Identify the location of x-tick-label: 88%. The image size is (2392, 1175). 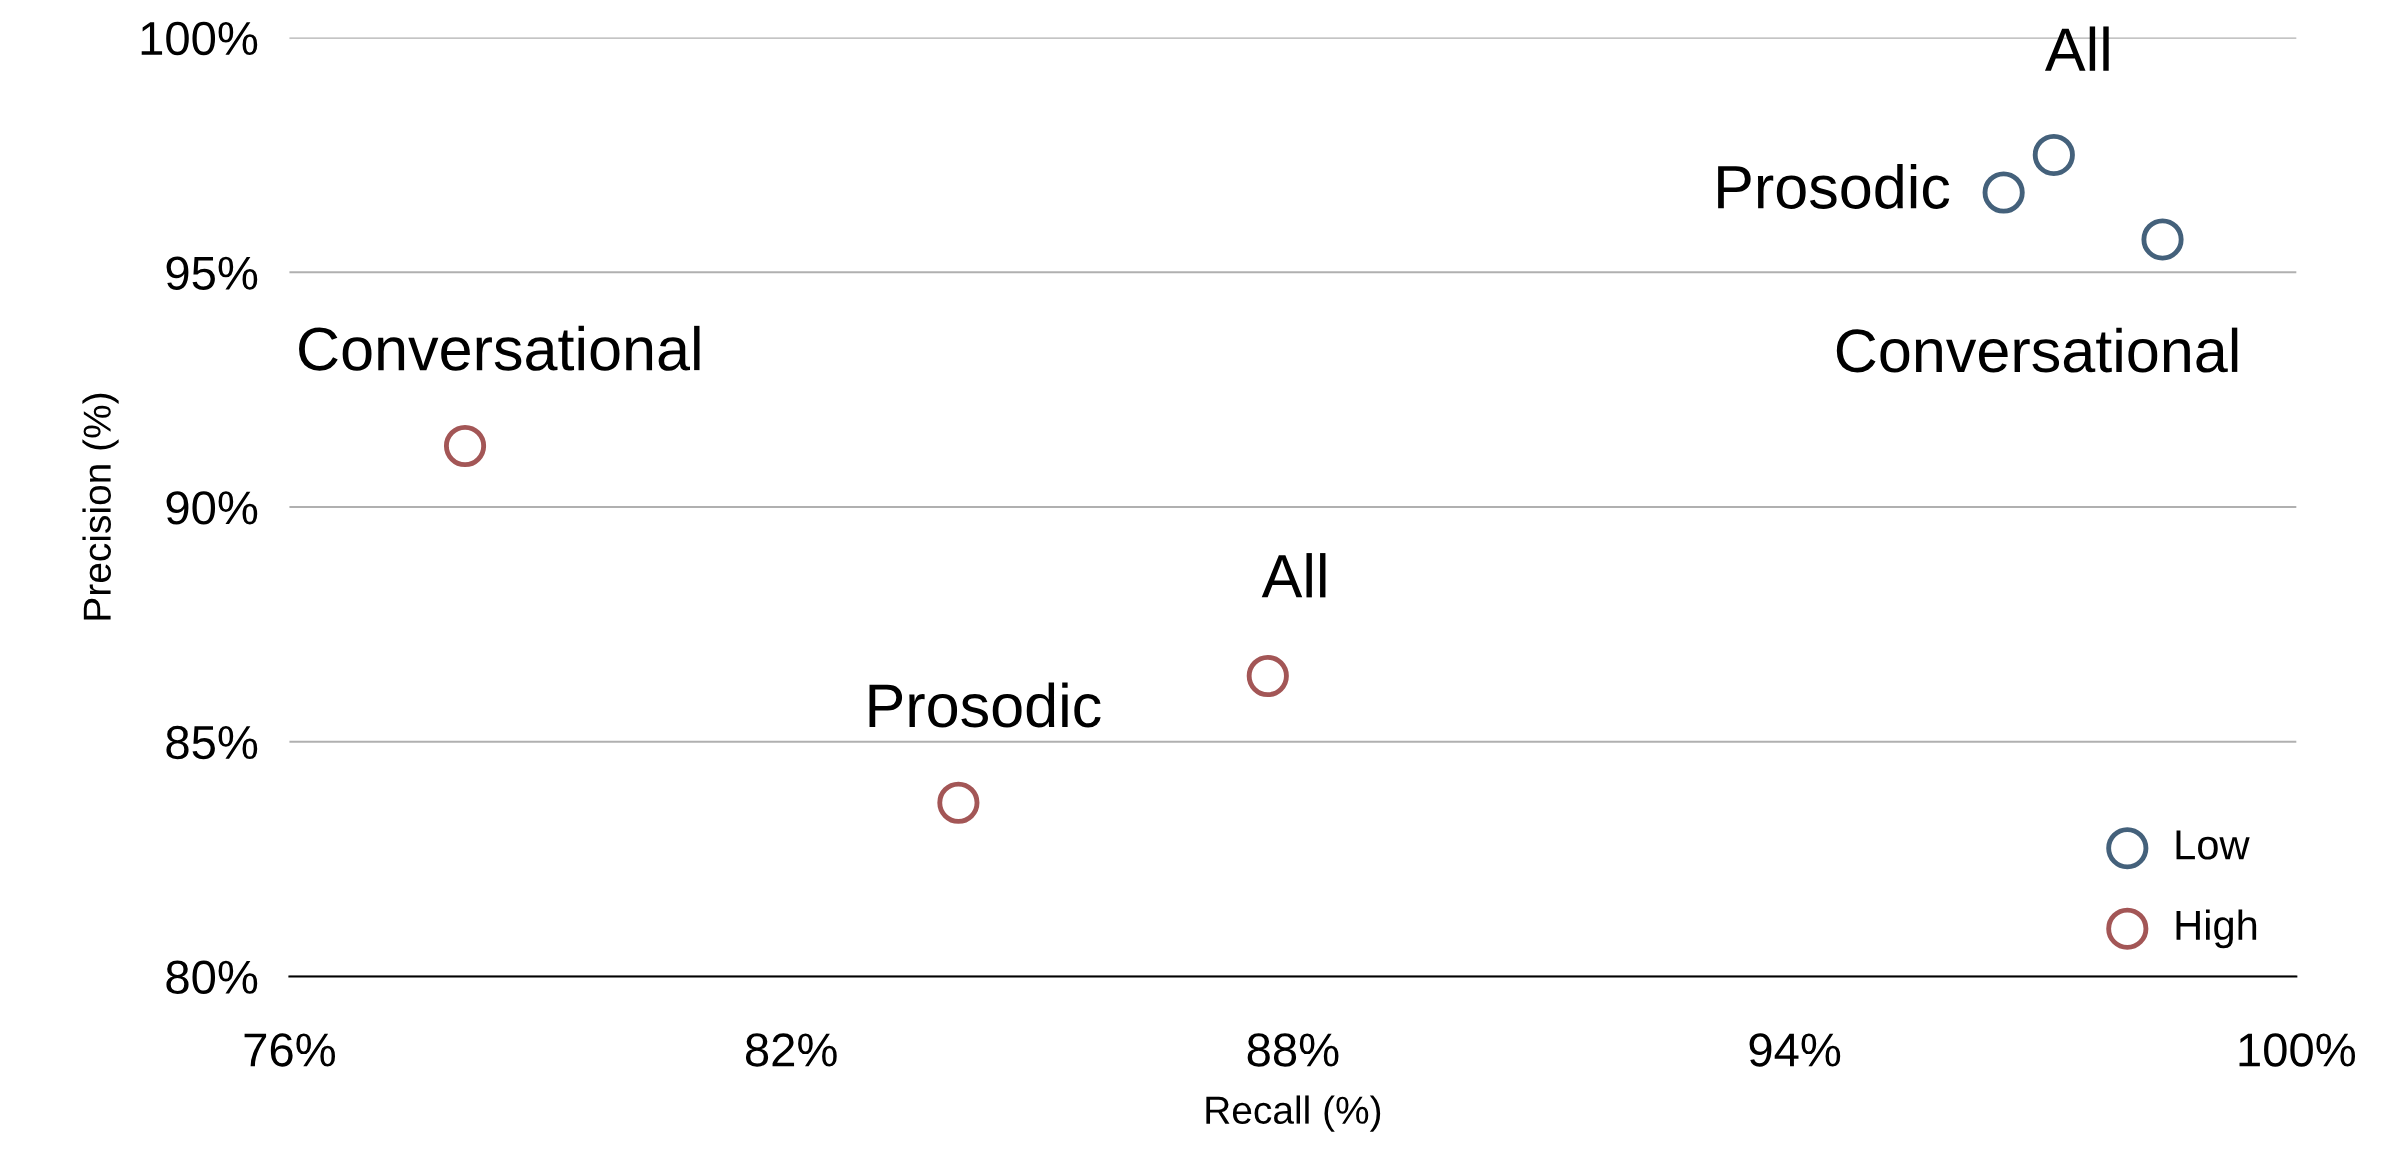
(1293, 1050).